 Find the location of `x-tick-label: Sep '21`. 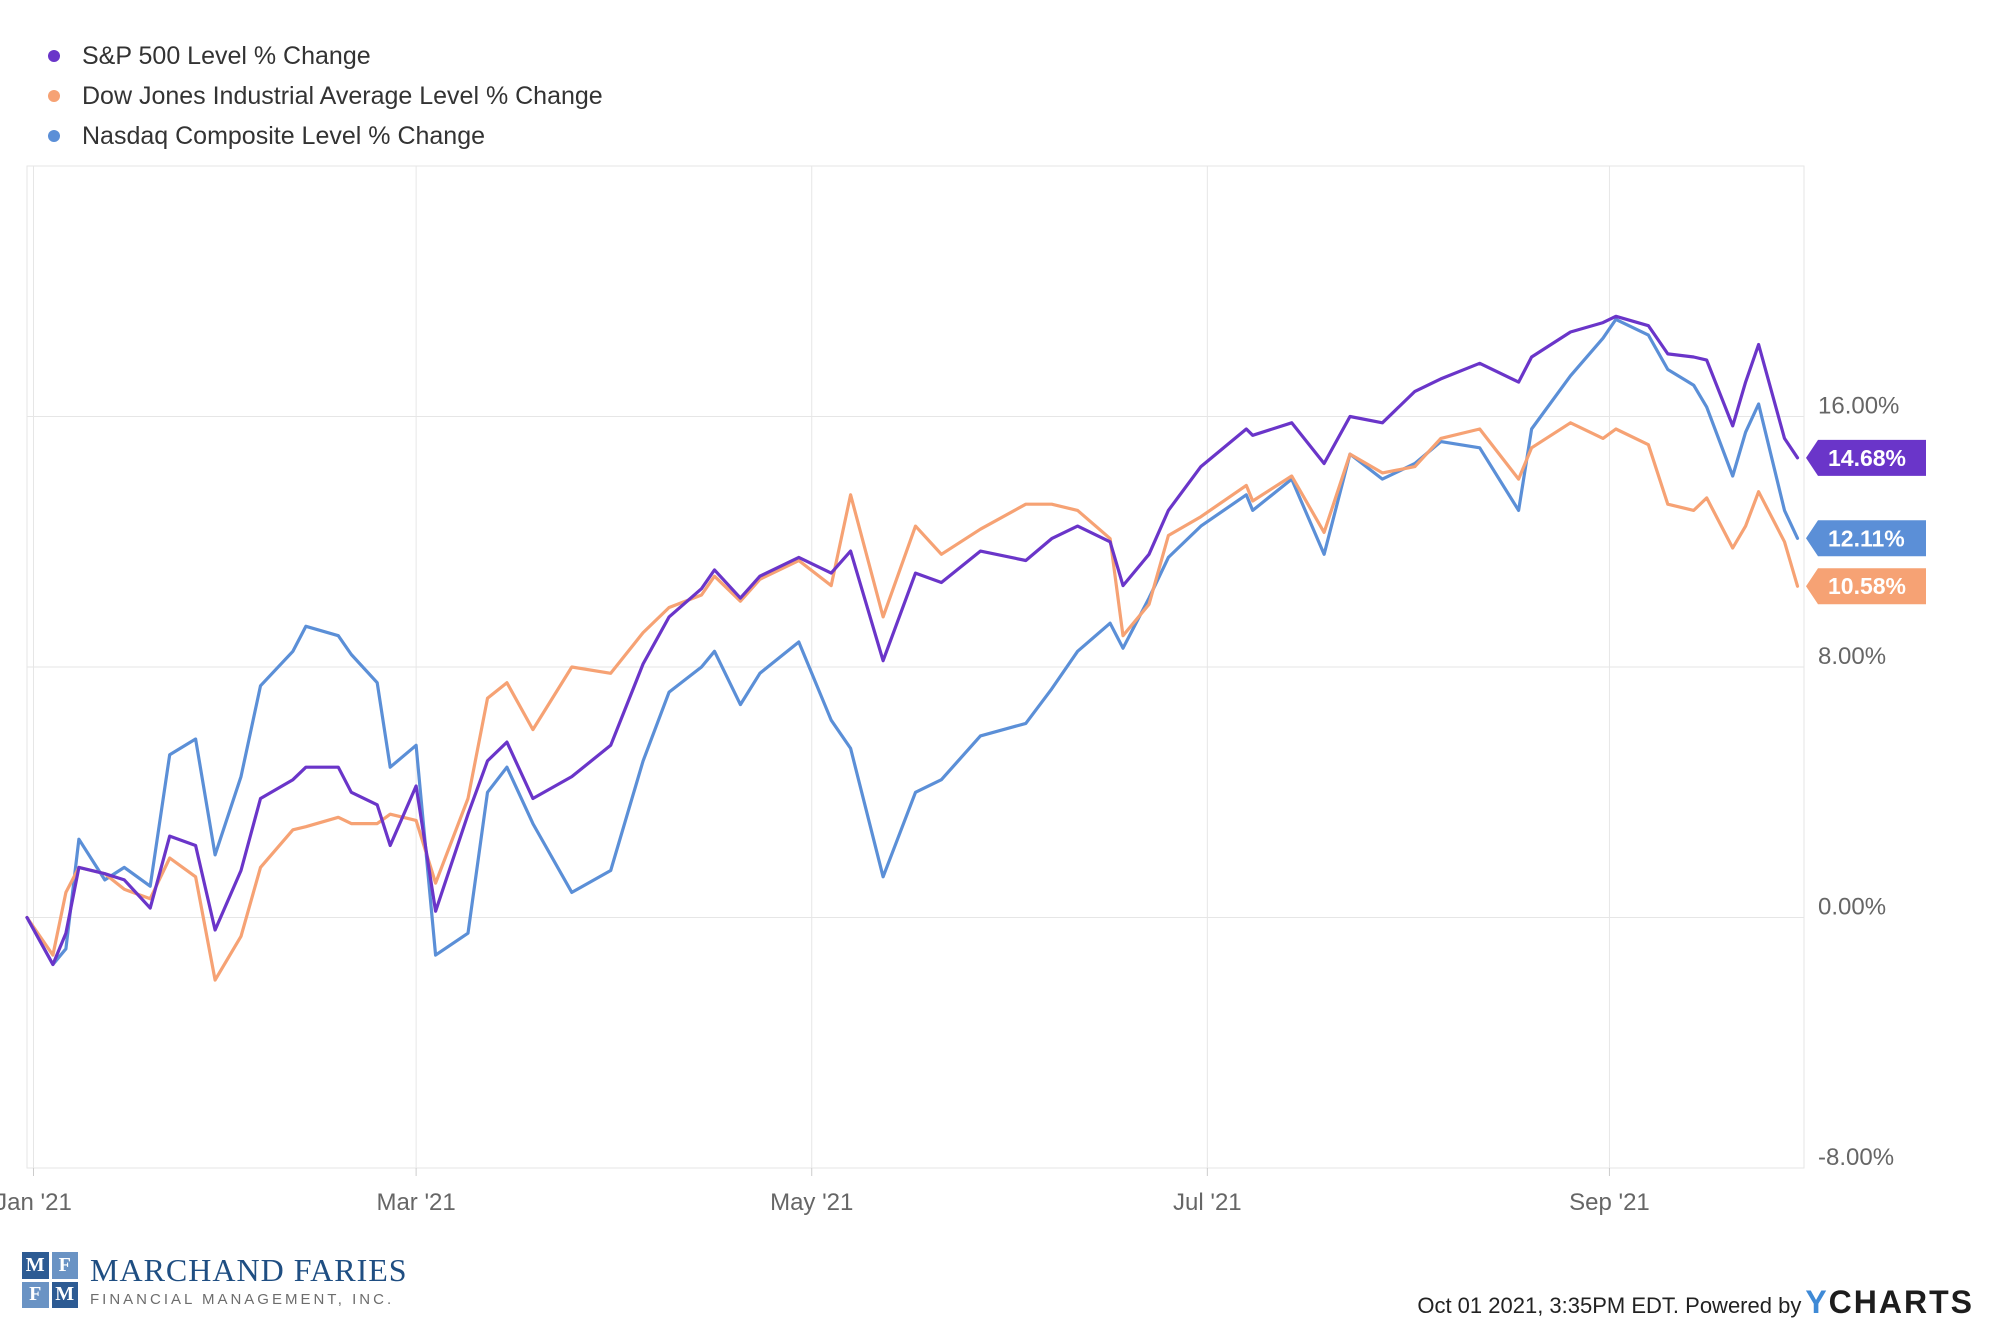

x-tick-label: Sep '21 is located at coordinates (1609, 1202).